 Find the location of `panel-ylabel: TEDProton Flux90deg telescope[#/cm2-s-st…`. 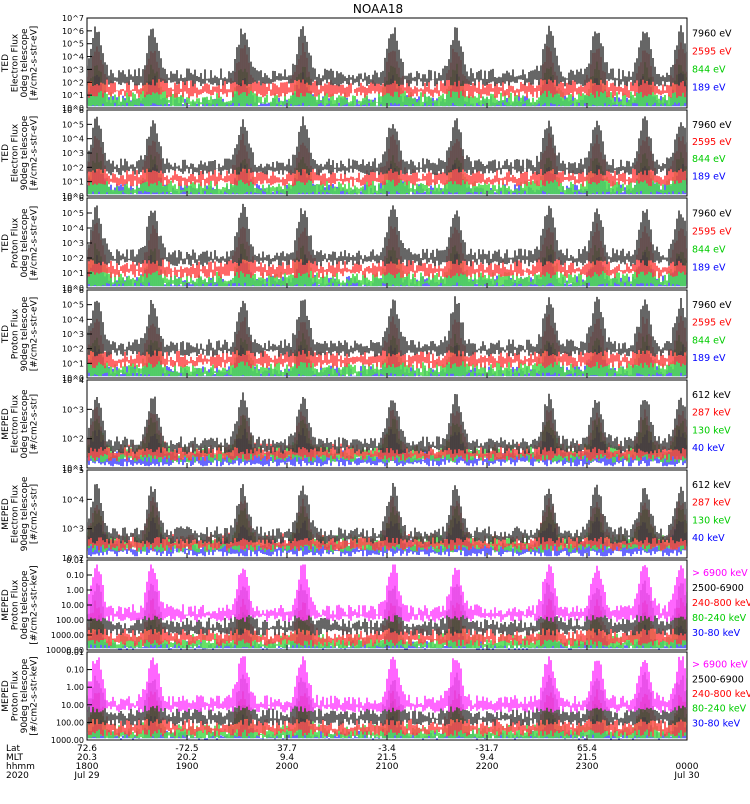

panel-ylabel: TEDProton Flux90deg telescope[#/cm2-s-st… is located at coordinates (20, 333).